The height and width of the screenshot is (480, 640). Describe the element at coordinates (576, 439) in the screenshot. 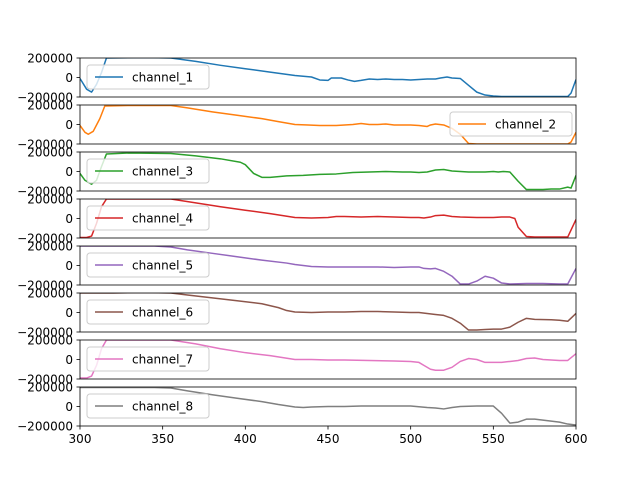

I see `x-tick-label: 600` at that location.